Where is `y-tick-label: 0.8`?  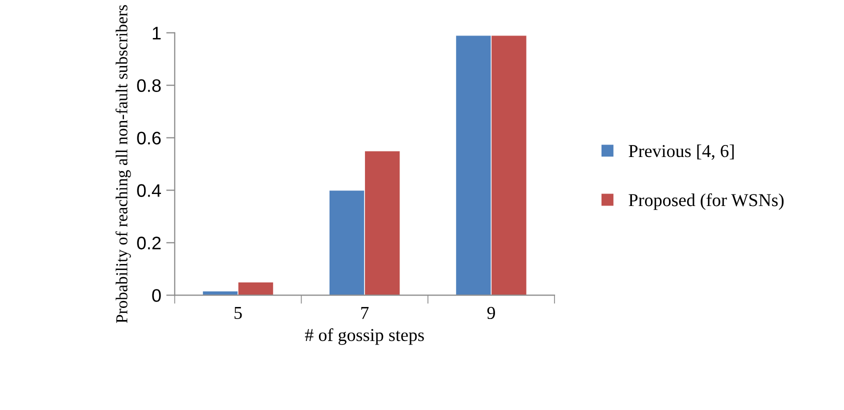 y-tick-label: 0.8 is located at coordinates (149, 85).